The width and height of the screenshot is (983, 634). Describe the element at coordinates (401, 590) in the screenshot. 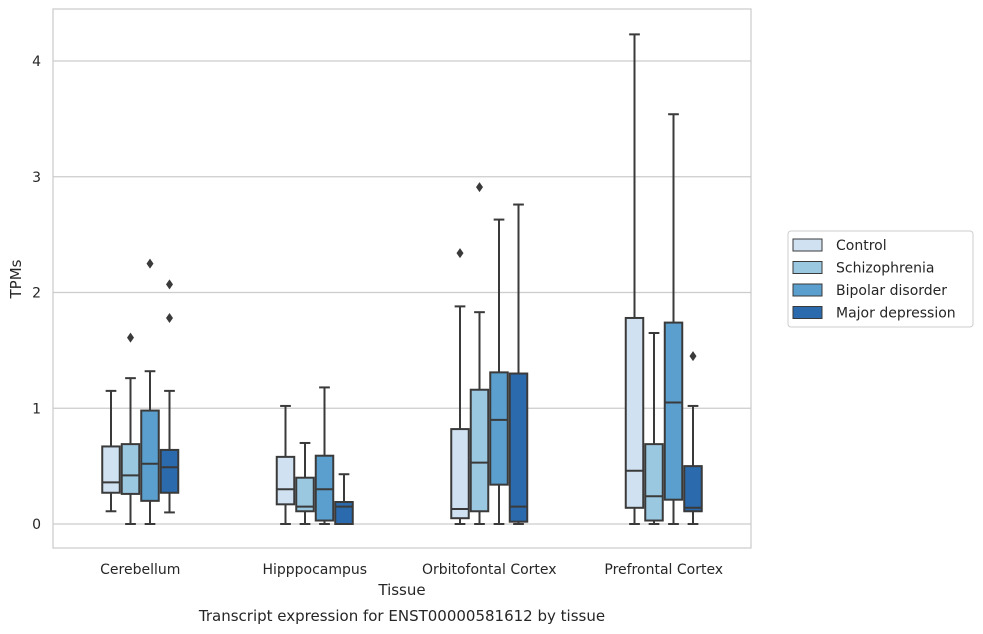

I see `x-axis-label: Tissue` at that location.